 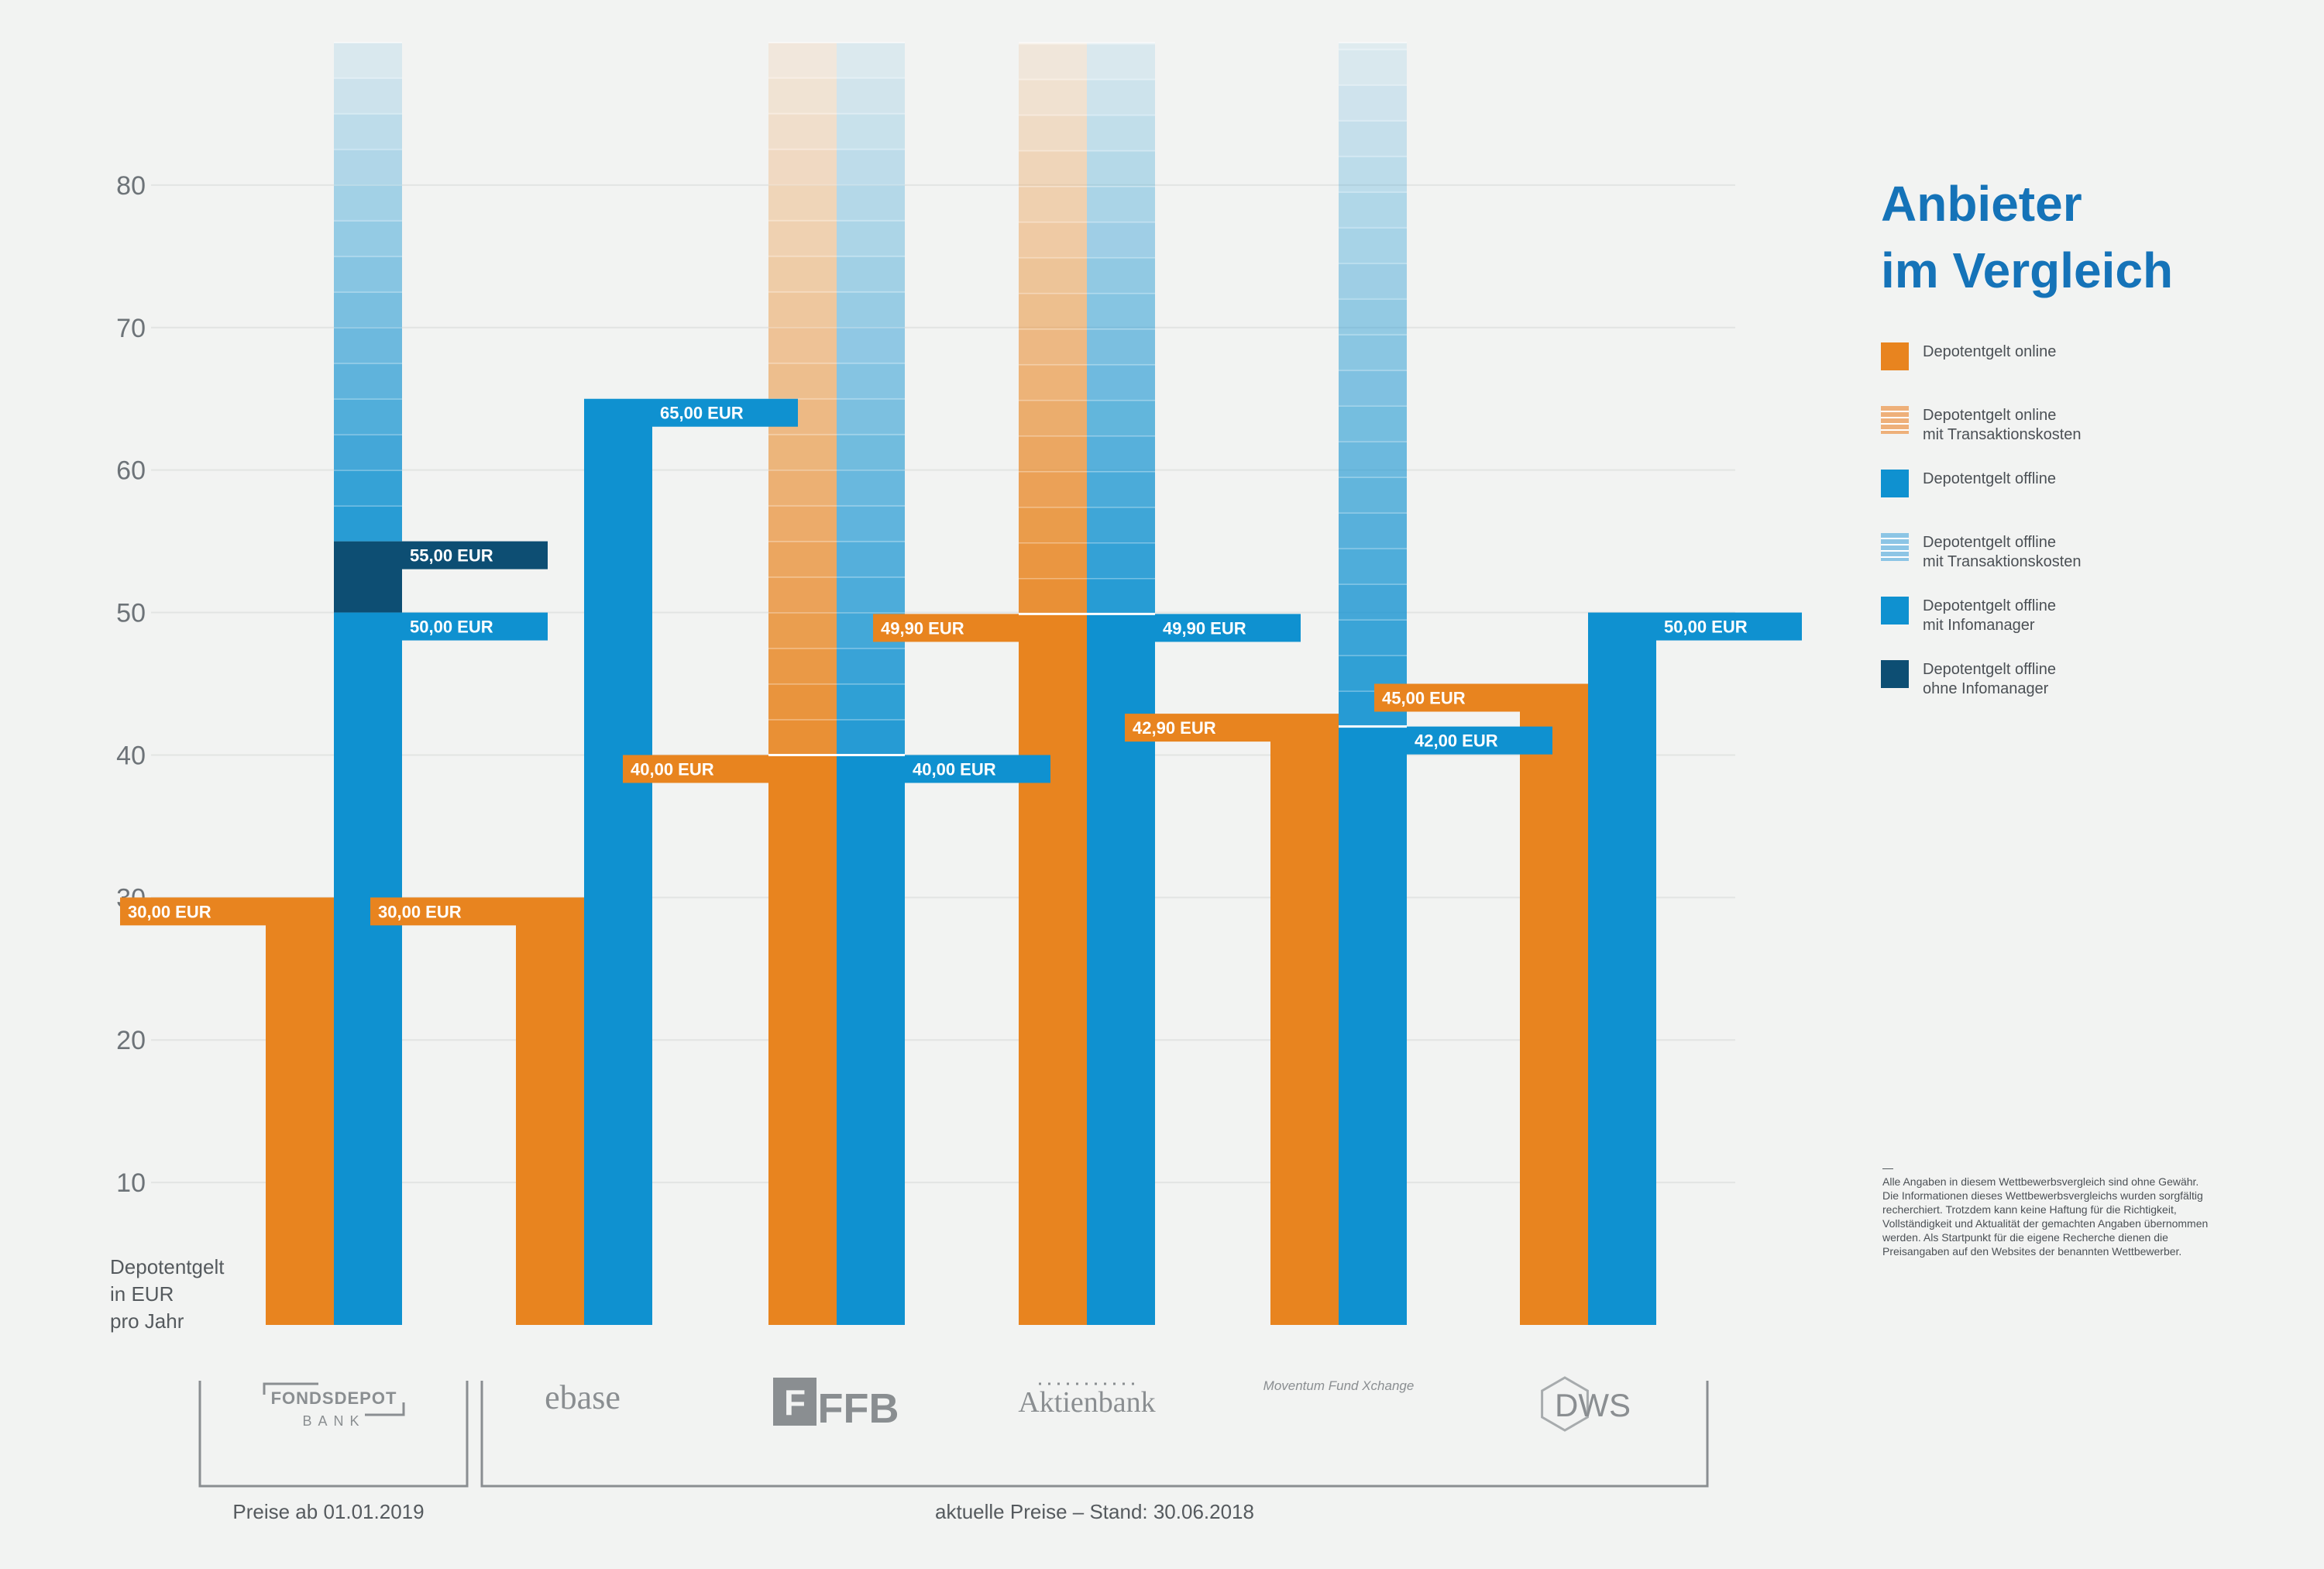 What do you see at coordinates (1706, 628) in the screenshot?
I see `label-offline-6-text: 50,00 EUR` at bounding box center [1706, 628].